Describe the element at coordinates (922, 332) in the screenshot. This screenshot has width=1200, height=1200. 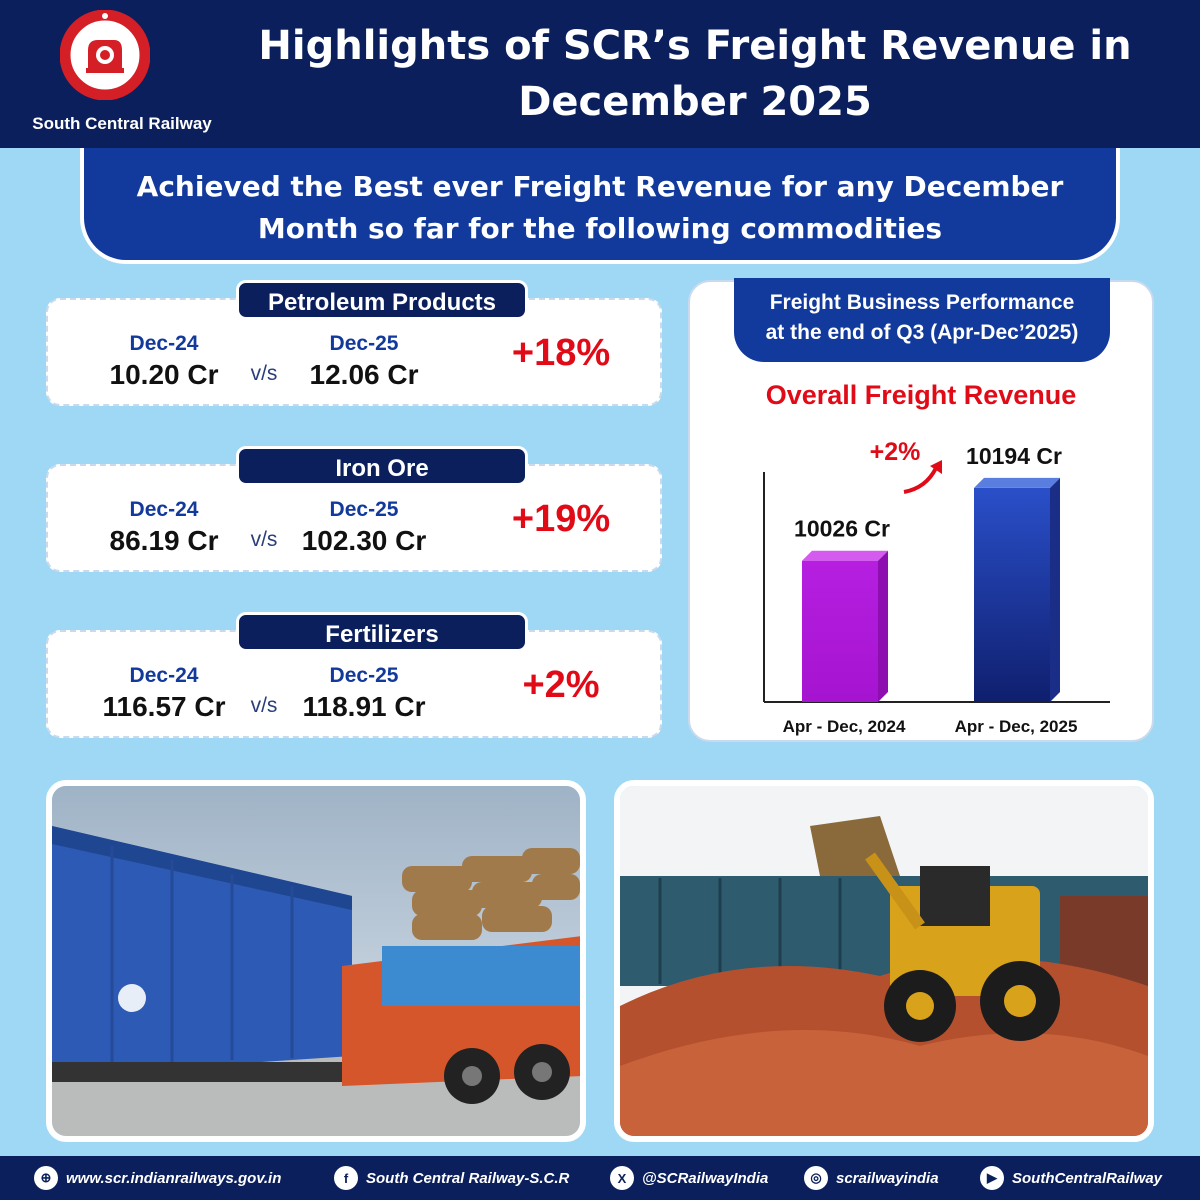
I see `panel-heading-line-2: at the end of Q3 (Apr-Dec’2025)` at that location.